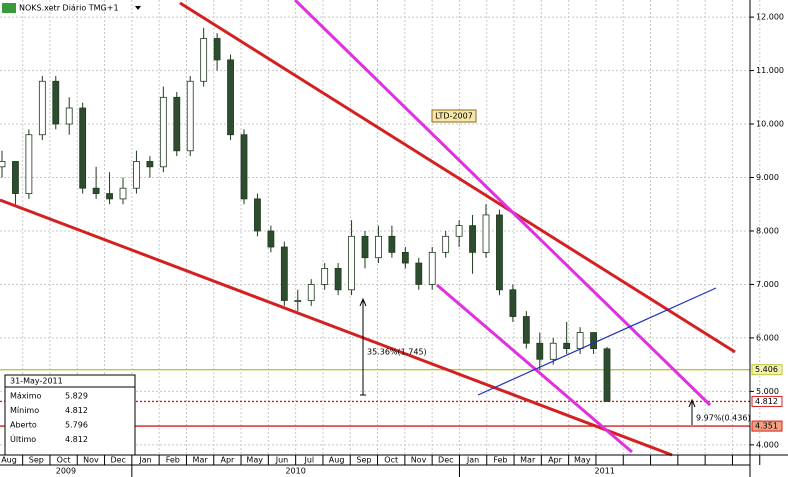 Image resolution: width=788 pixels, height=477 pixels. I want to click on y-tick-label: 6.000, so click(767, 337).